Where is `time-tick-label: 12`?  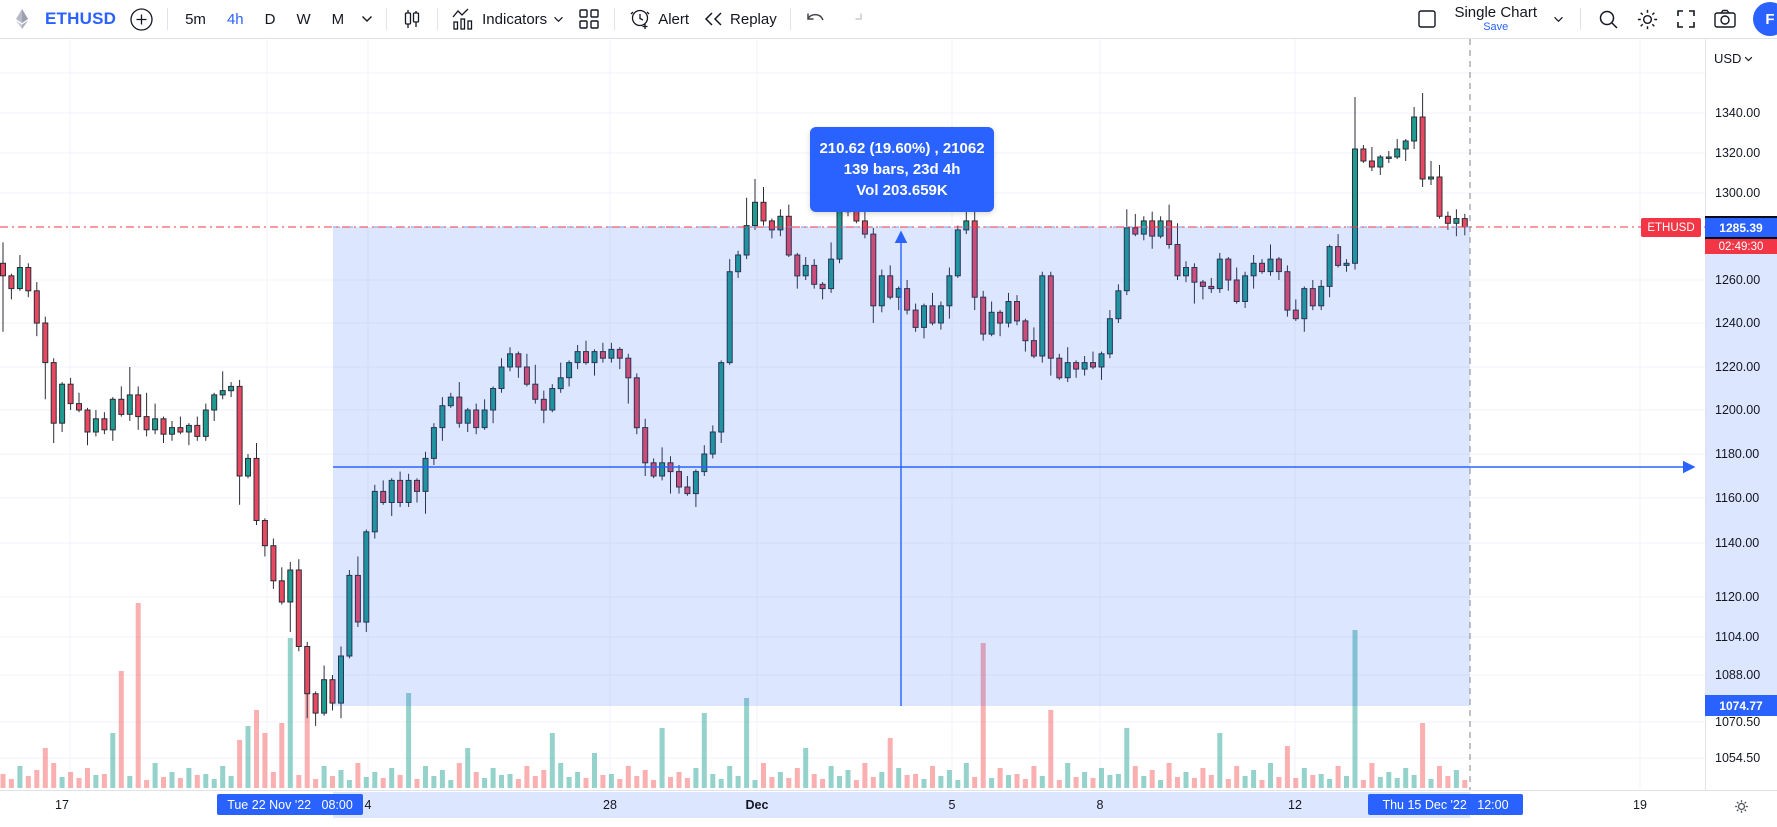 time-tick-label: 12 is located at coordinates (1295, 805).